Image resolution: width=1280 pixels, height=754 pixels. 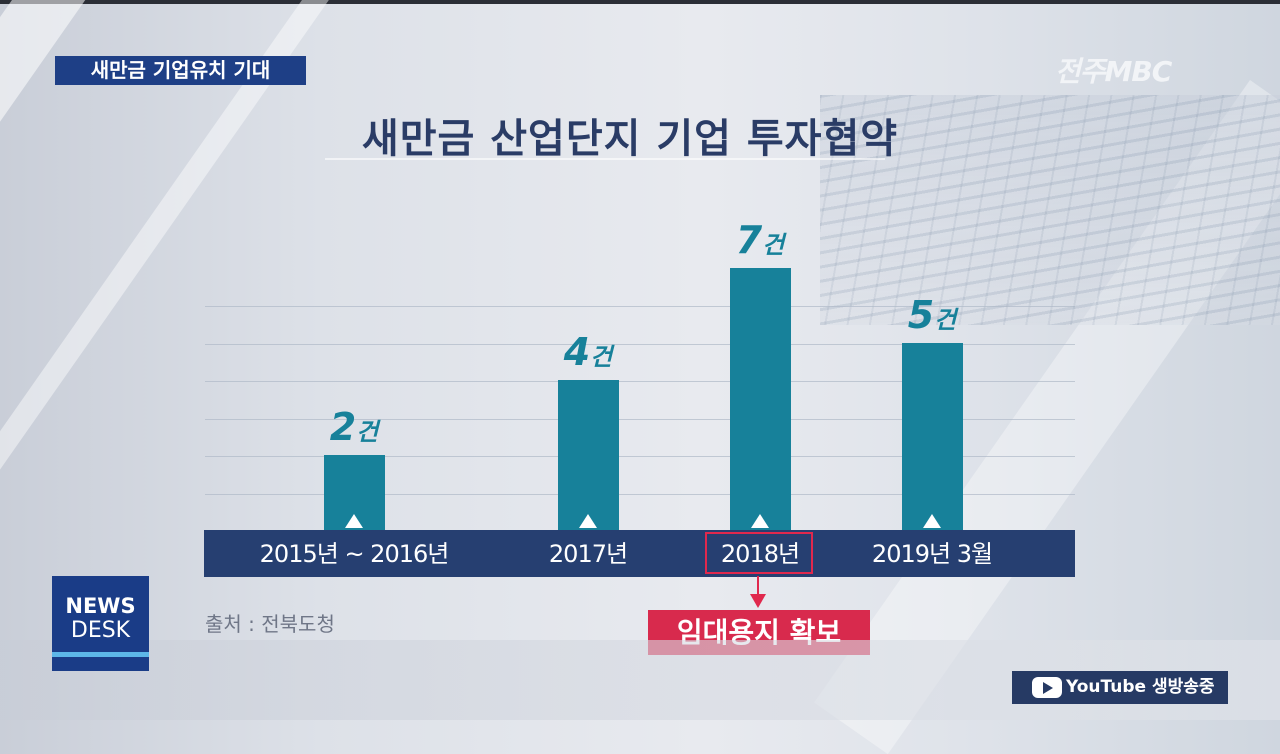 What do you see at coordinates (758, 588) in the screenshot?
I see `callout-pointer` at bounding box center [758, 588].